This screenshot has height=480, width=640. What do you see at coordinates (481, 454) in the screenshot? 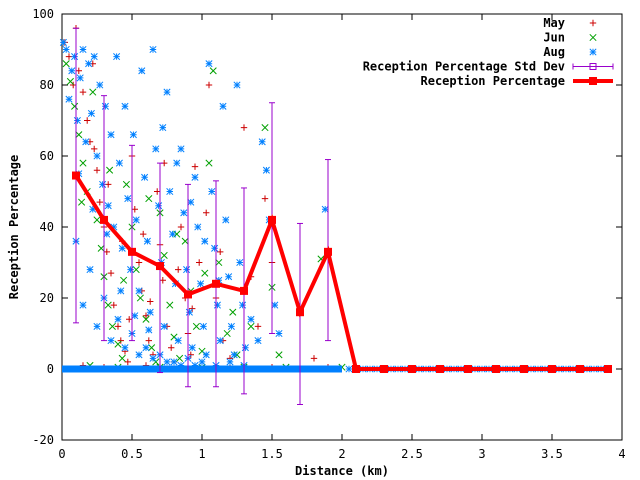
I see `x-tick-label: 3` at bounding box center [481, 454].